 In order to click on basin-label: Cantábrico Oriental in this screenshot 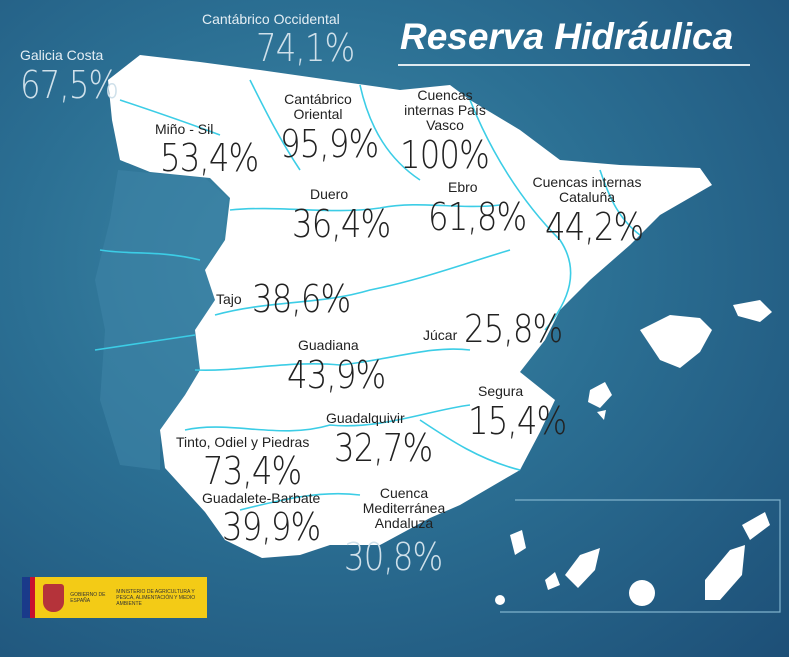, I will do `click(318, 106)`.